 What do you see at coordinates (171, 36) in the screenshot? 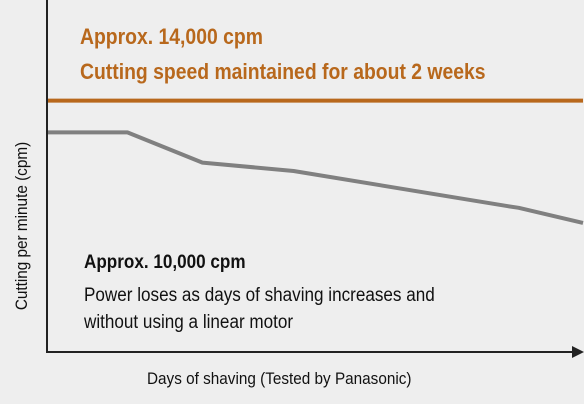
I see `top-value-annotation: Approx. 14,000 cpm` at bounding box center [171, 36].